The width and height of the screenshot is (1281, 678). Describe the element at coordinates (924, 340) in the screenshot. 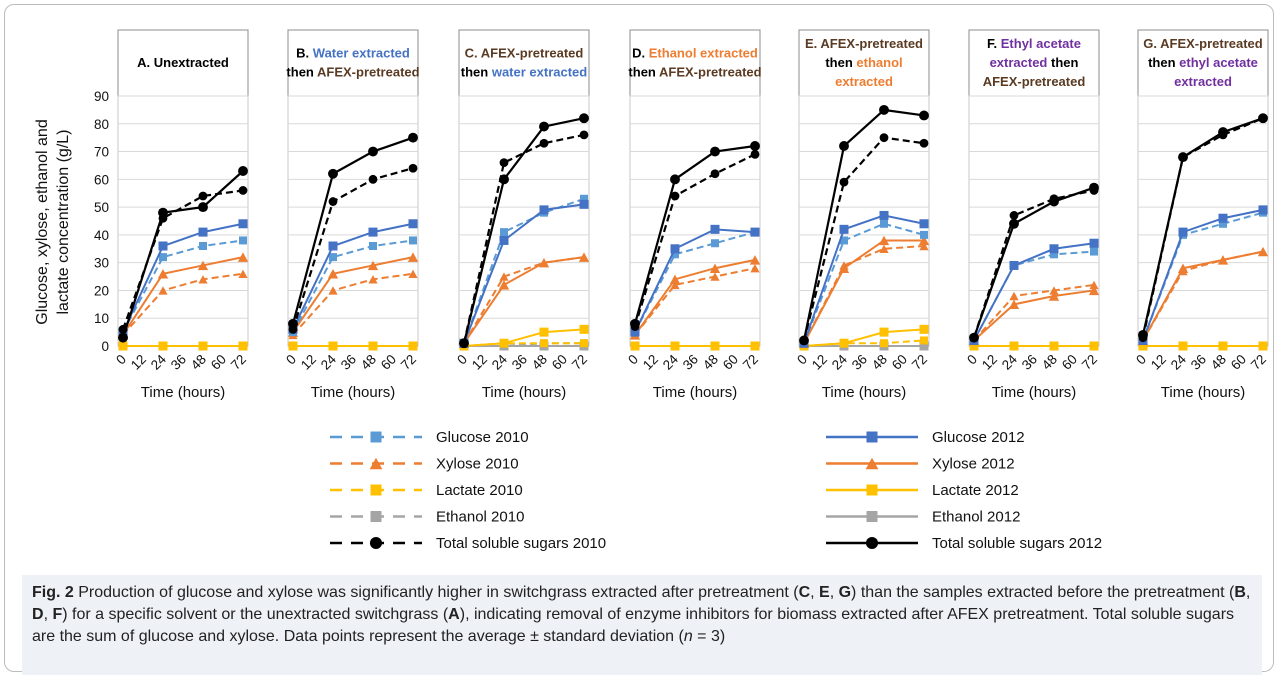

I see `data-point-lactate-2010` at that location.